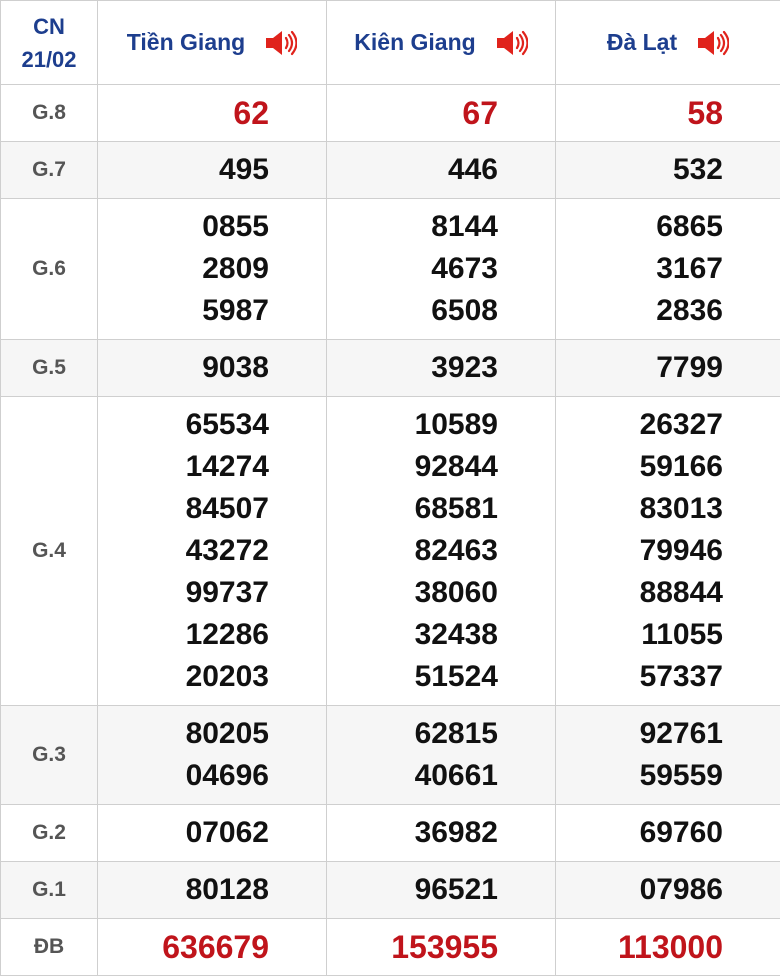 Image resolution: width=780 pixels, height=976 pixels. I want to click on prize-cell: 69760, so click(668, 833).